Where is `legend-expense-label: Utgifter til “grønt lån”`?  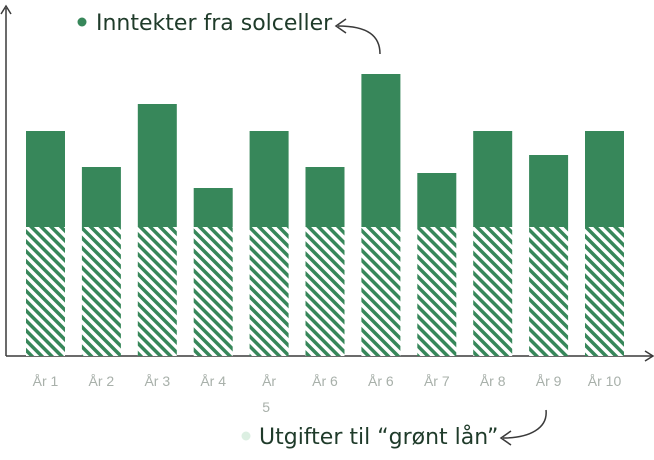
legend-expense-label: Utgifter til “grønt lån” is located at coordinates (378, 437).